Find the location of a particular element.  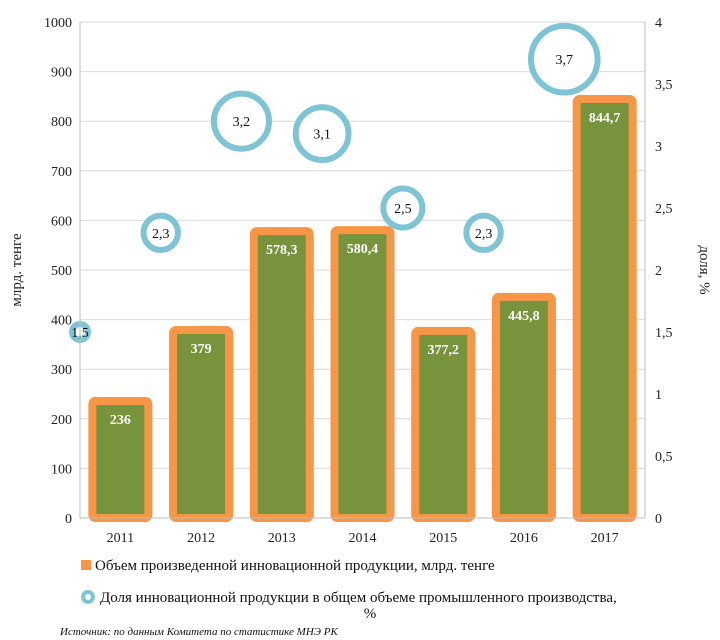

legend-bubble-swatch is located at coordinates (88, 597).